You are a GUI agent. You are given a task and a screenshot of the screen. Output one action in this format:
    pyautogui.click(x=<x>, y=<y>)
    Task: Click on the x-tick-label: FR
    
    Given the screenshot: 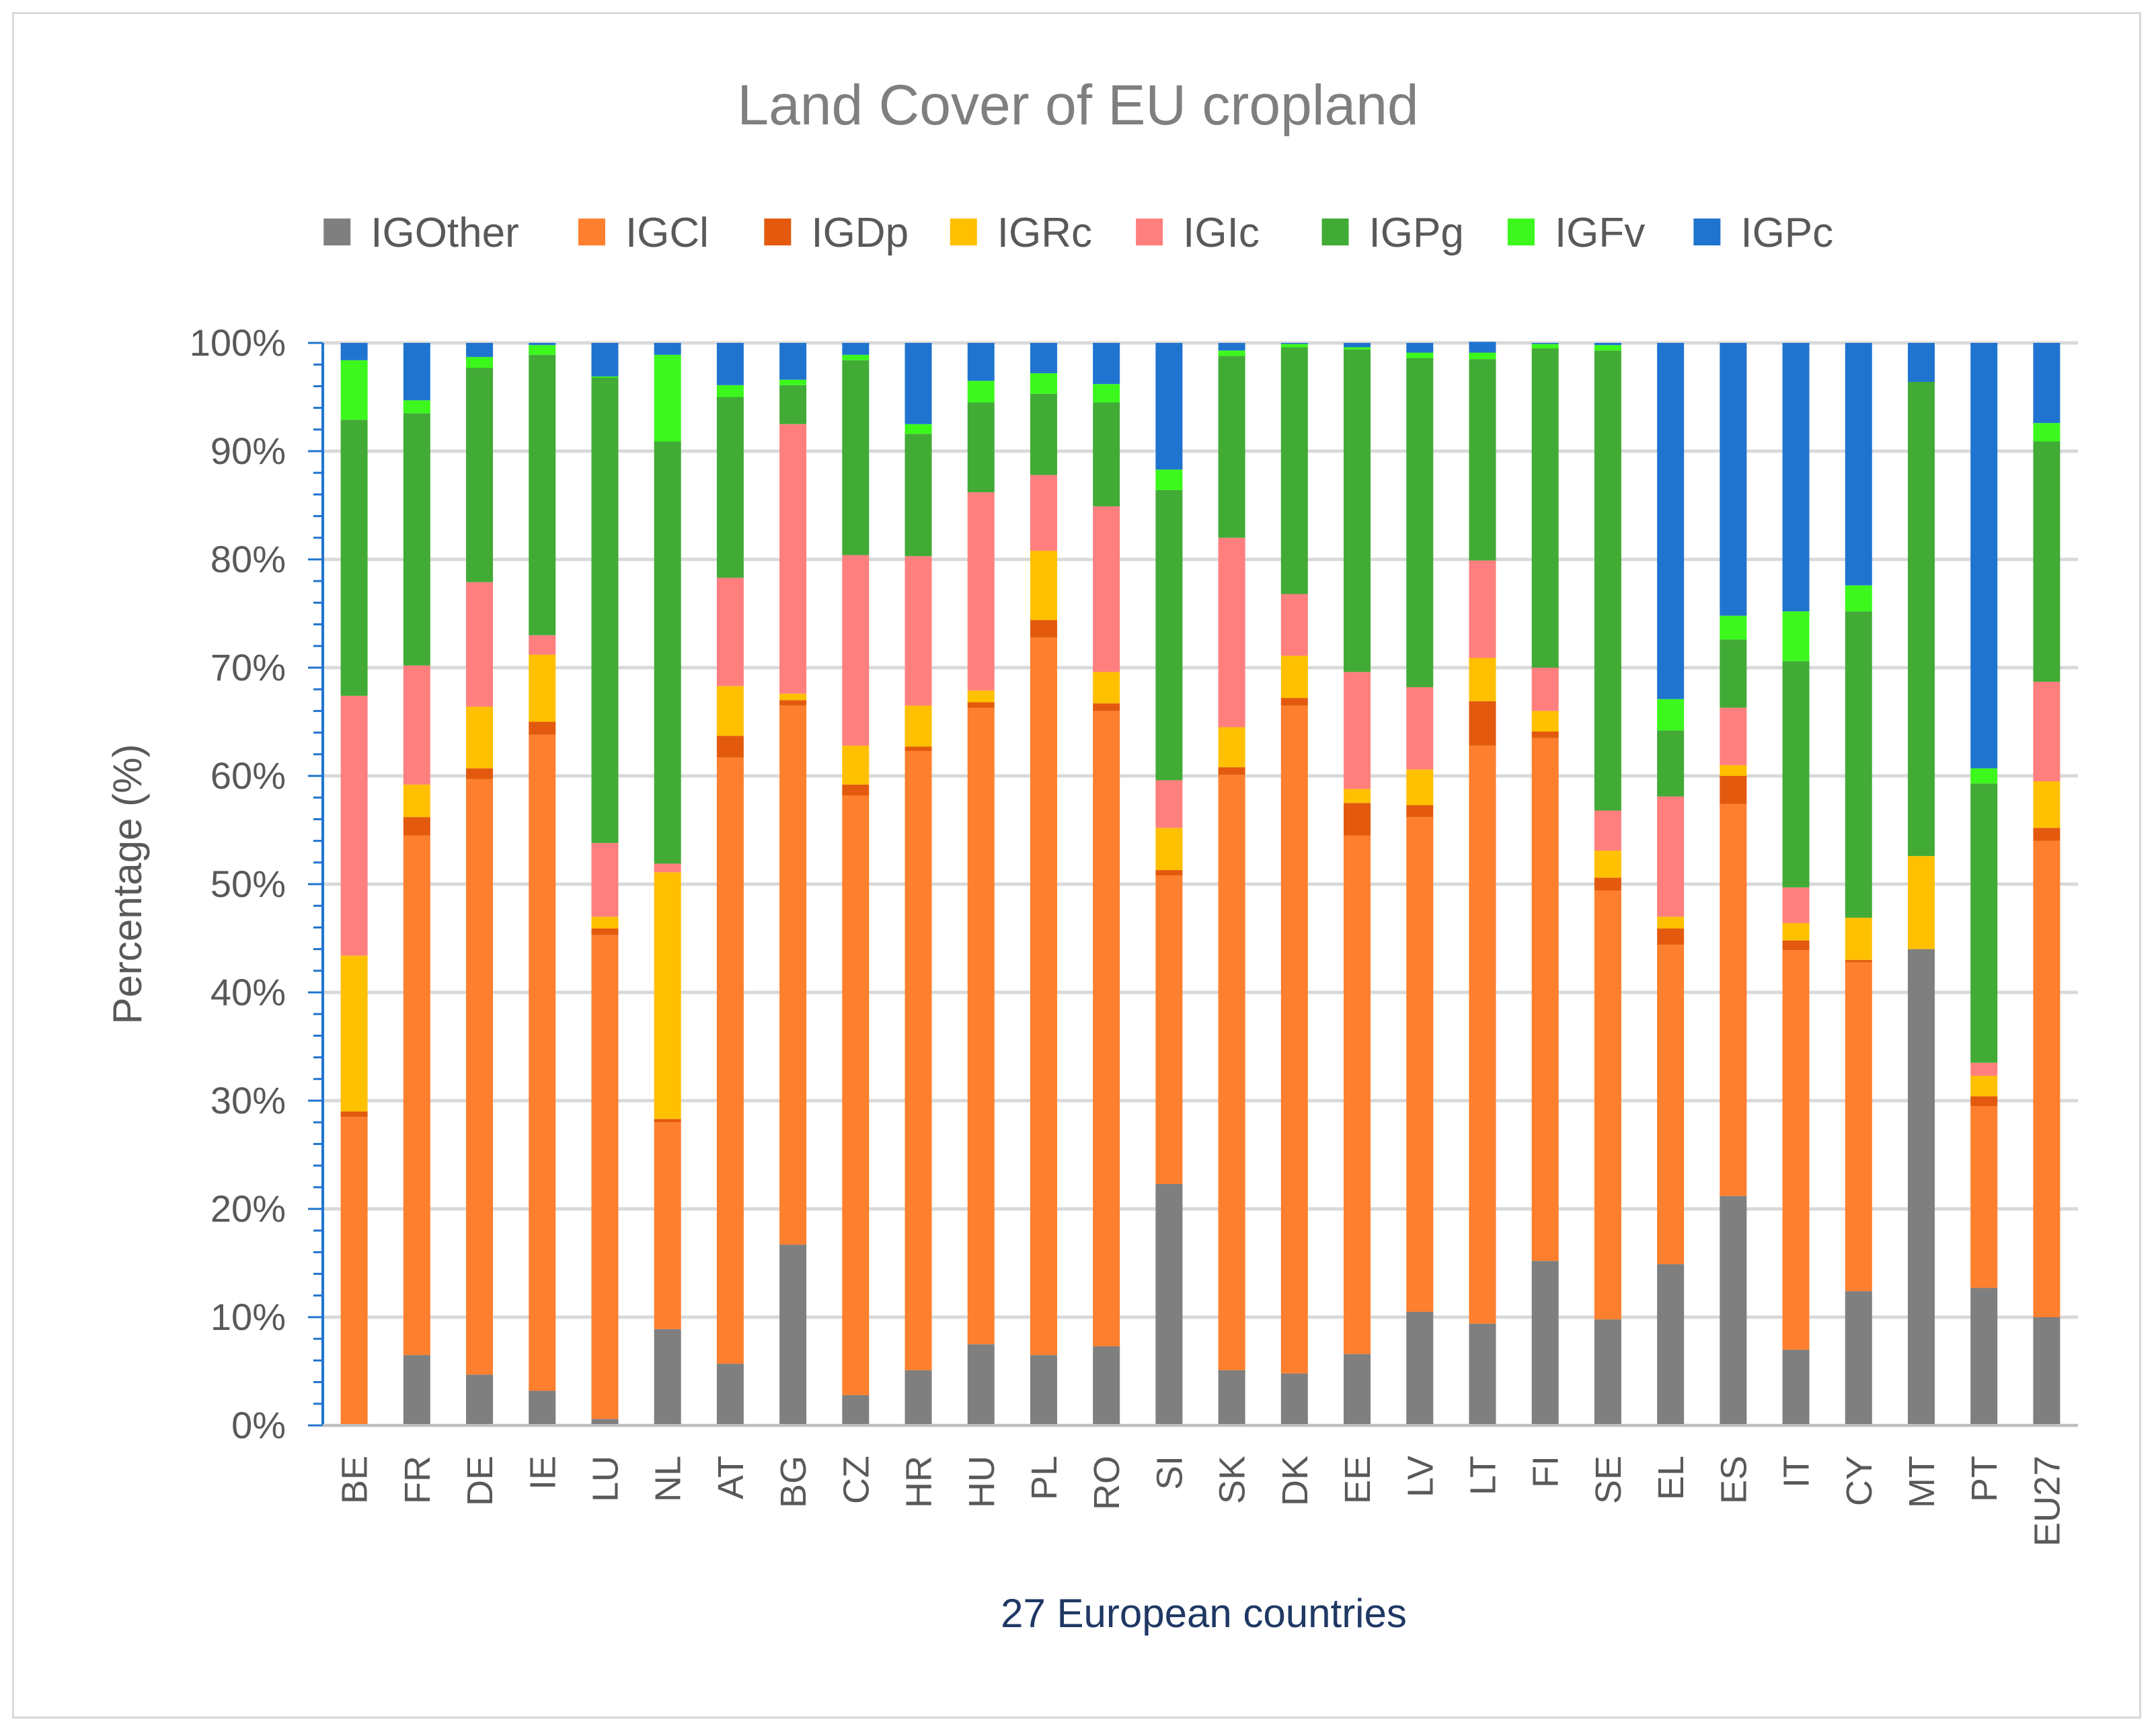 What is the action you would take?
    pyautogui.click(x=418, y=1480)
    